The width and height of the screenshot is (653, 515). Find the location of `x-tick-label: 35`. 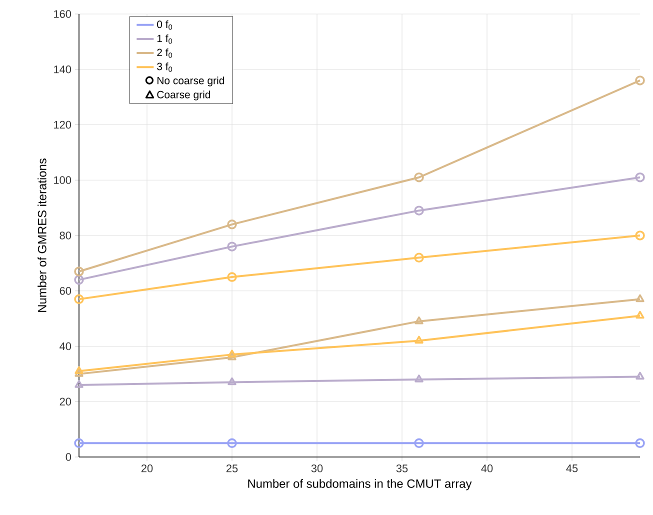

x-tick-label: 35 is located at coordinates (402, 468).